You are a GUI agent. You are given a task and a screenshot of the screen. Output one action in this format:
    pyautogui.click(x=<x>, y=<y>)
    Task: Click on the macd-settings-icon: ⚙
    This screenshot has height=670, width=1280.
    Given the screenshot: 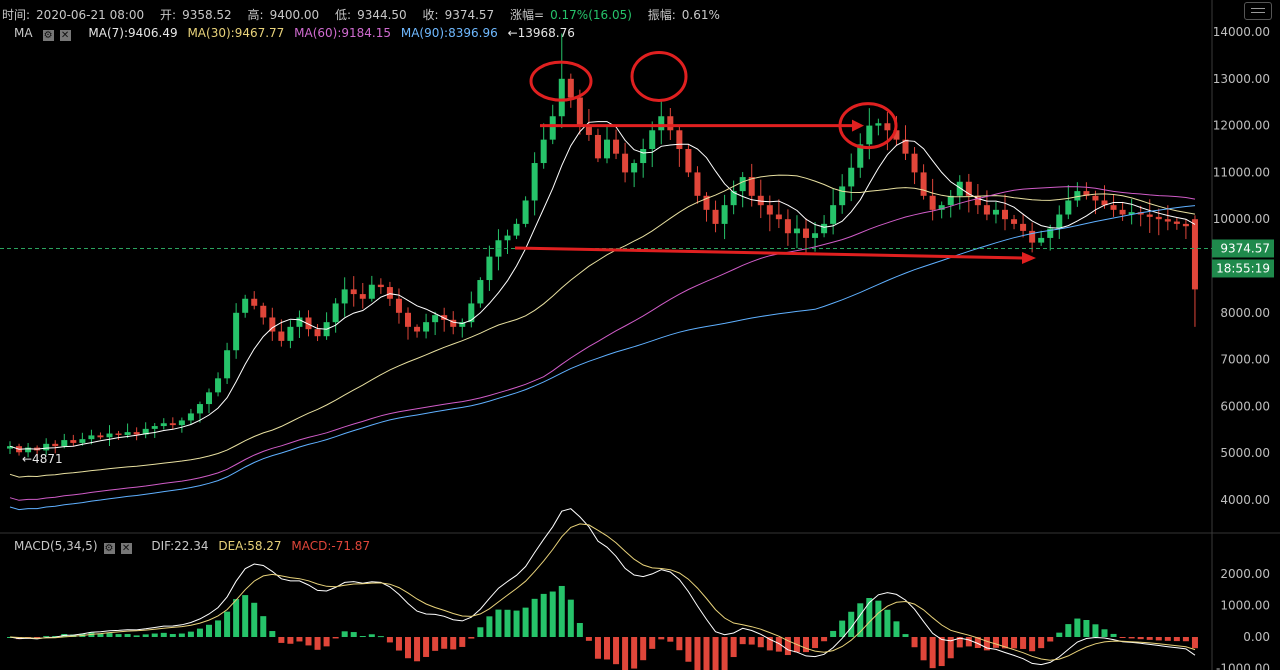 What is the action you would take?
    pyautogui.click(x=109, y=548)
    